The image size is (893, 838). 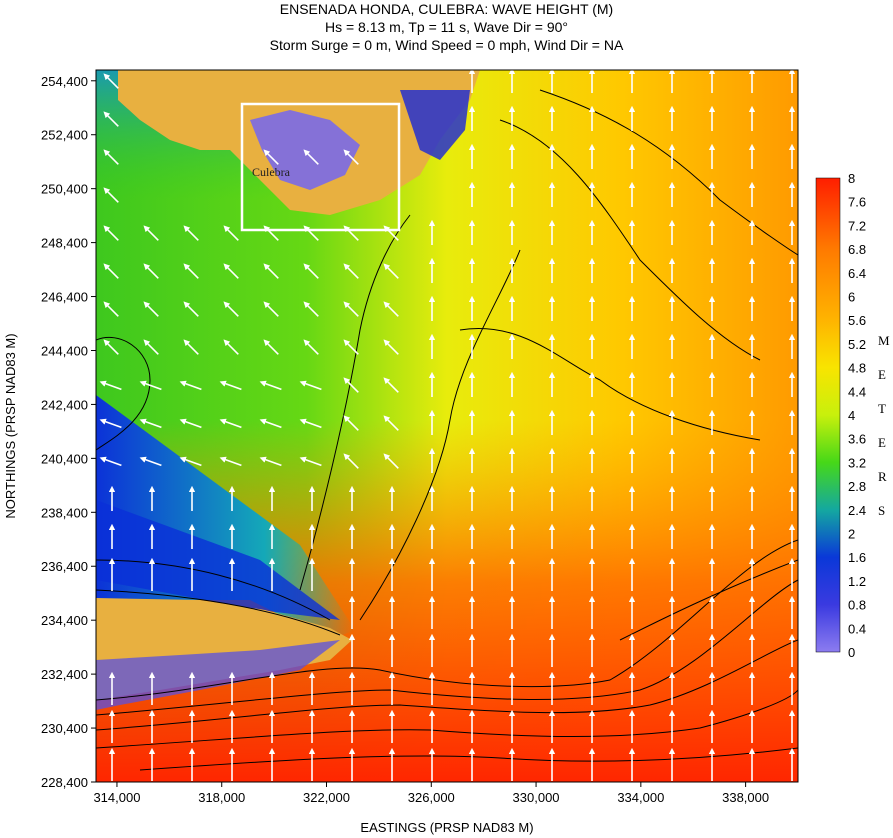 I want to click on north-shallows, so click(x=435, y=125).